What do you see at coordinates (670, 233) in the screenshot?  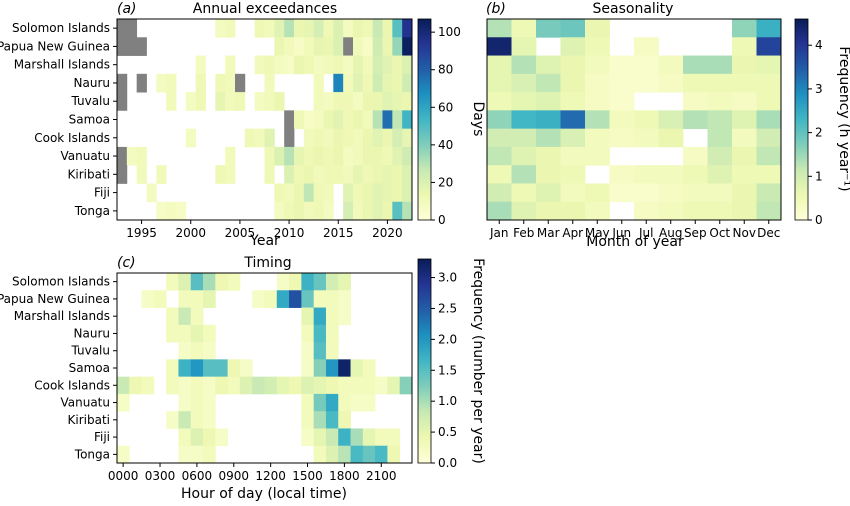 I see `panel-b-xtick-label: Aug` at bounding box center [670, 233].